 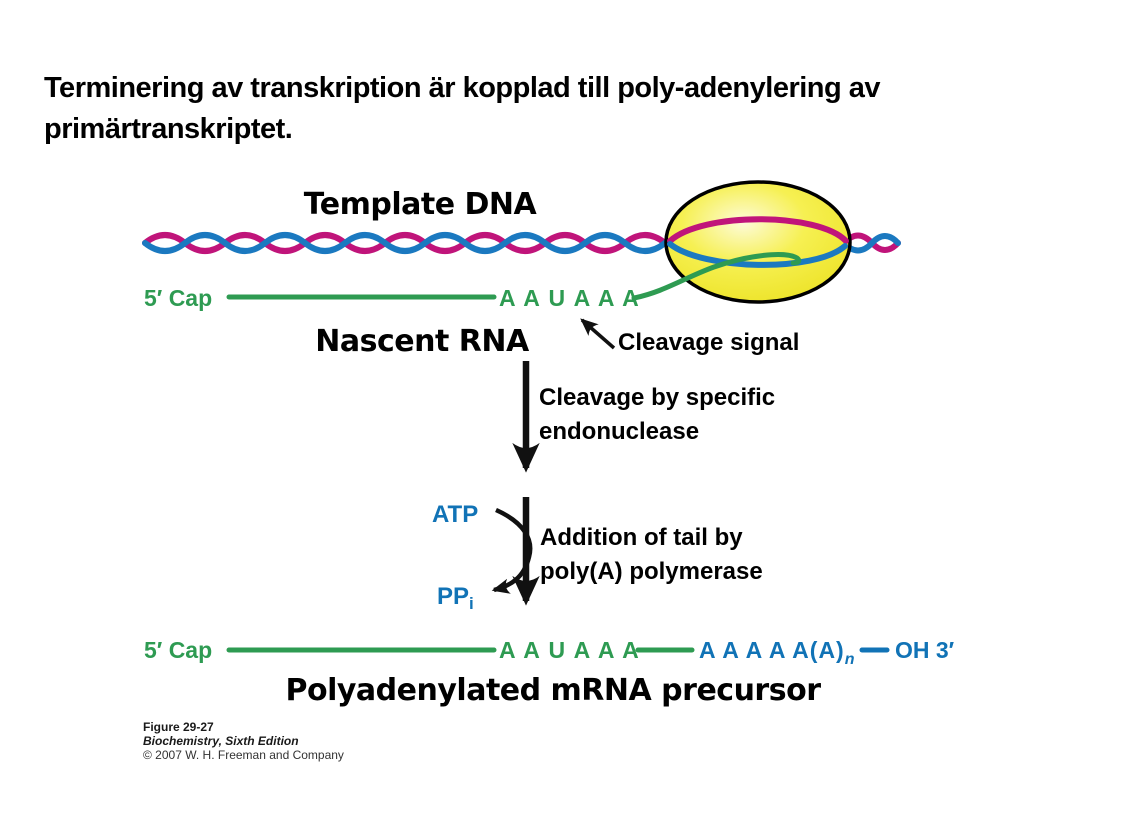 I want to click on polya-tail-subscript: n, so click(x=850, y=659).